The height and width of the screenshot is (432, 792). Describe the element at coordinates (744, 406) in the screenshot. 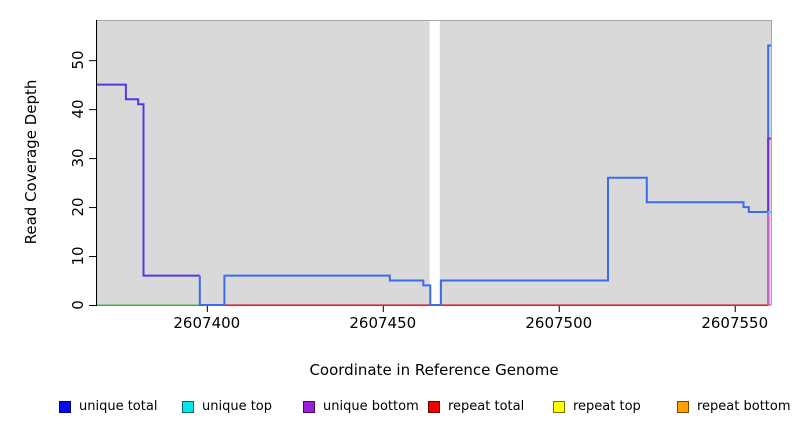

I see `legend-label: repeat bottom` at that location.